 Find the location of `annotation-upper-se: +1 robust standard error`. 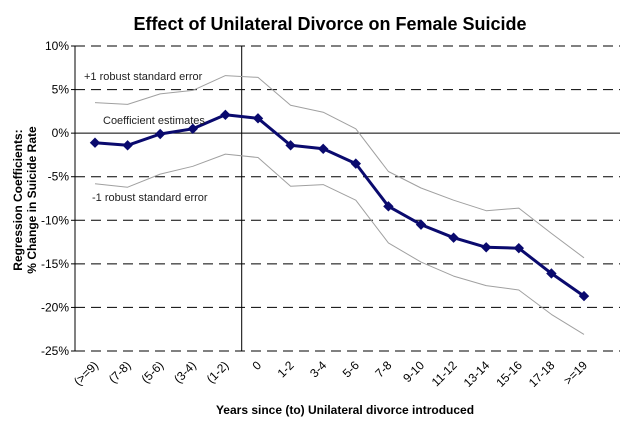

annotation-upper-se: +1 robust standard error is located at coordinates (143, 77).